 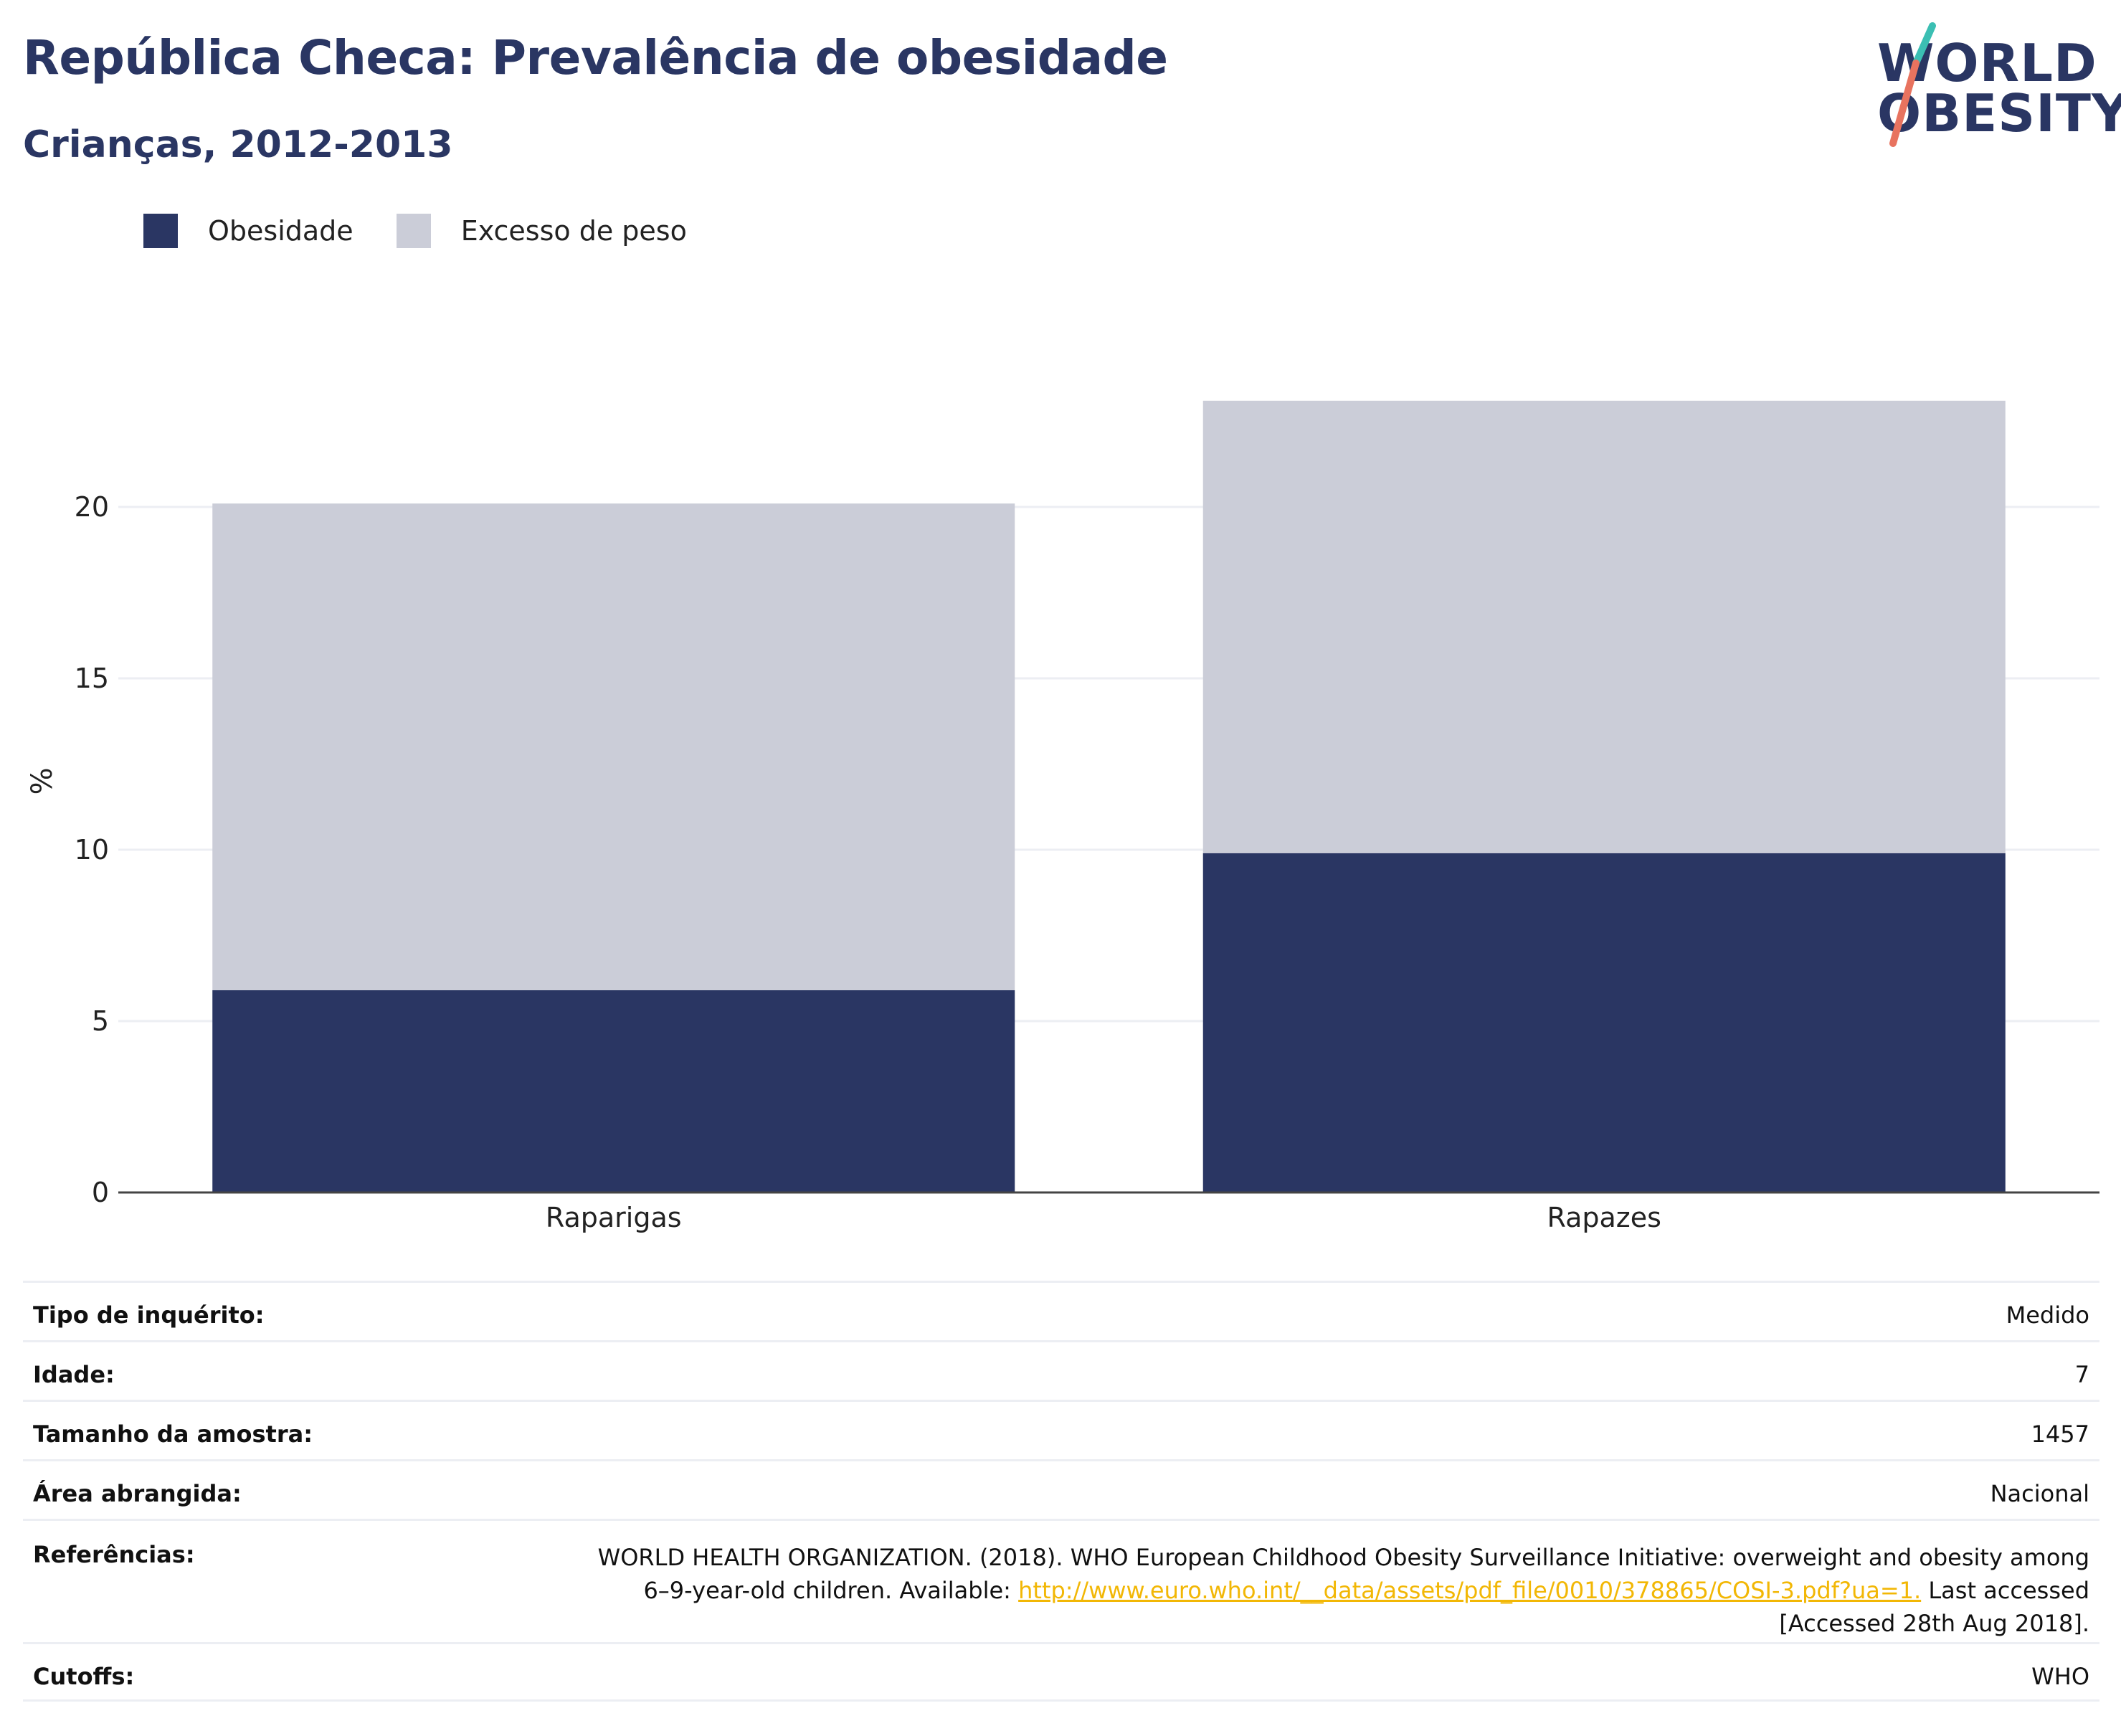 I want to click on chart-legend: Obesidade Excesso de peso, so click(x=436, y=231).